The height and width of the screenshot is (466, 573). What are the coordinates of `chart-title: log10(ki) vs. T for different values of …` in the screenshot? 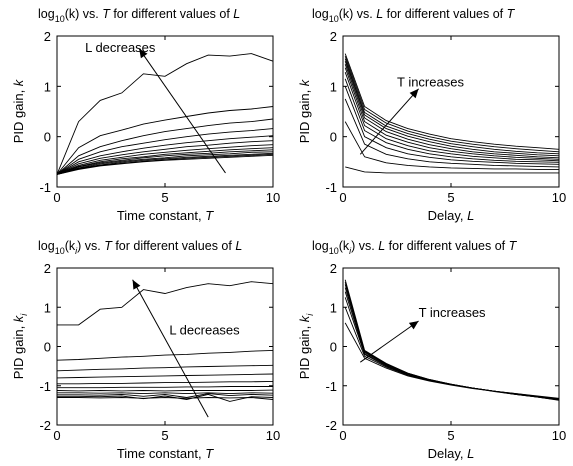 It's located at (140, 247).